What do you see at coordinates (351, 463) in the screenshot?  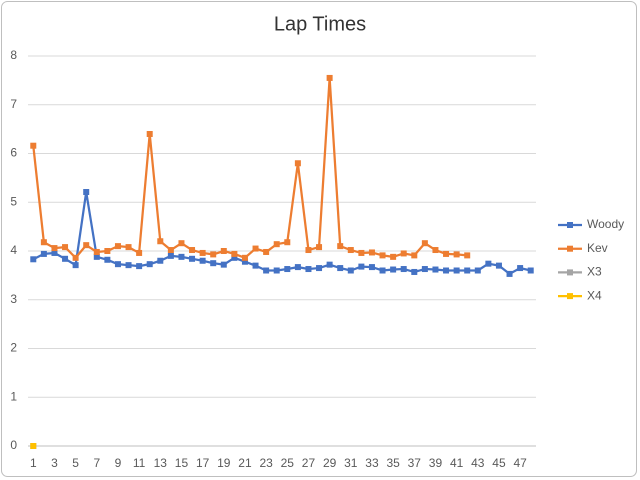 I see `x-tick-label: 31` at bounding box center [351, 463].